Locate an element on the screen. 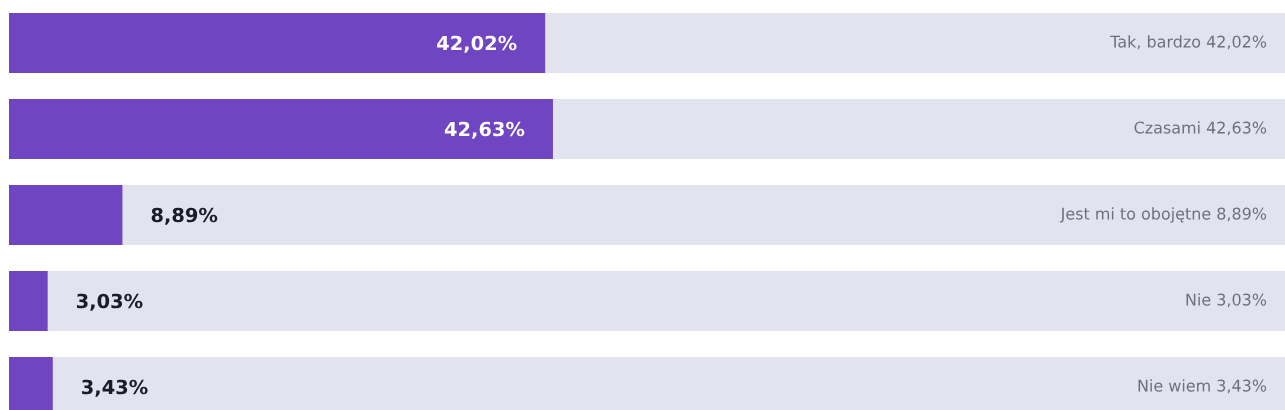 The width and height of the screenshot is (1285, 410). category-label: Nie wiem 3,43% is located at coordinates (1202, 386).